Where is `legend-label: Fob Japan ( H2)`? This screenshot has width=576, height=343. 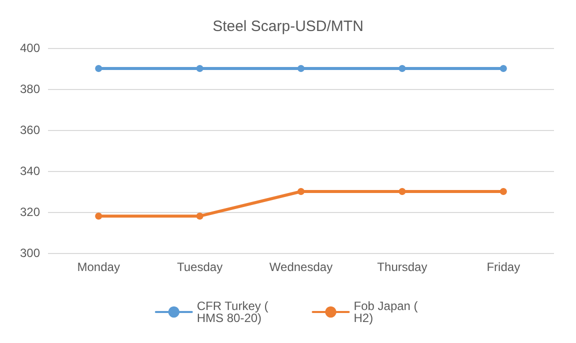 legend-label: Fob Japan ( H2) is located at coordinates (388, 312).